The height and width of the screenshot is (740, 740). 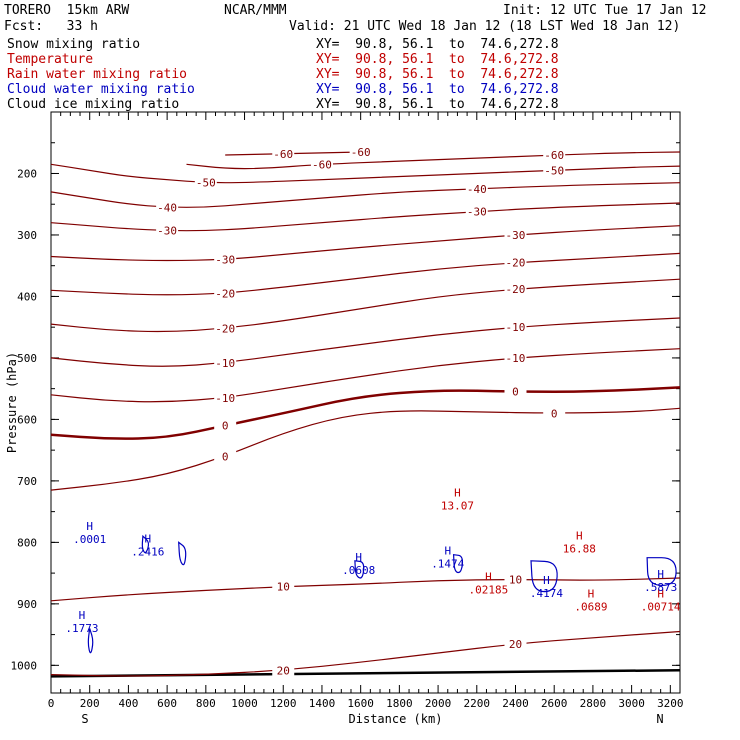 I want to click on y-tick-label: 600, so click(x=27, y=419).